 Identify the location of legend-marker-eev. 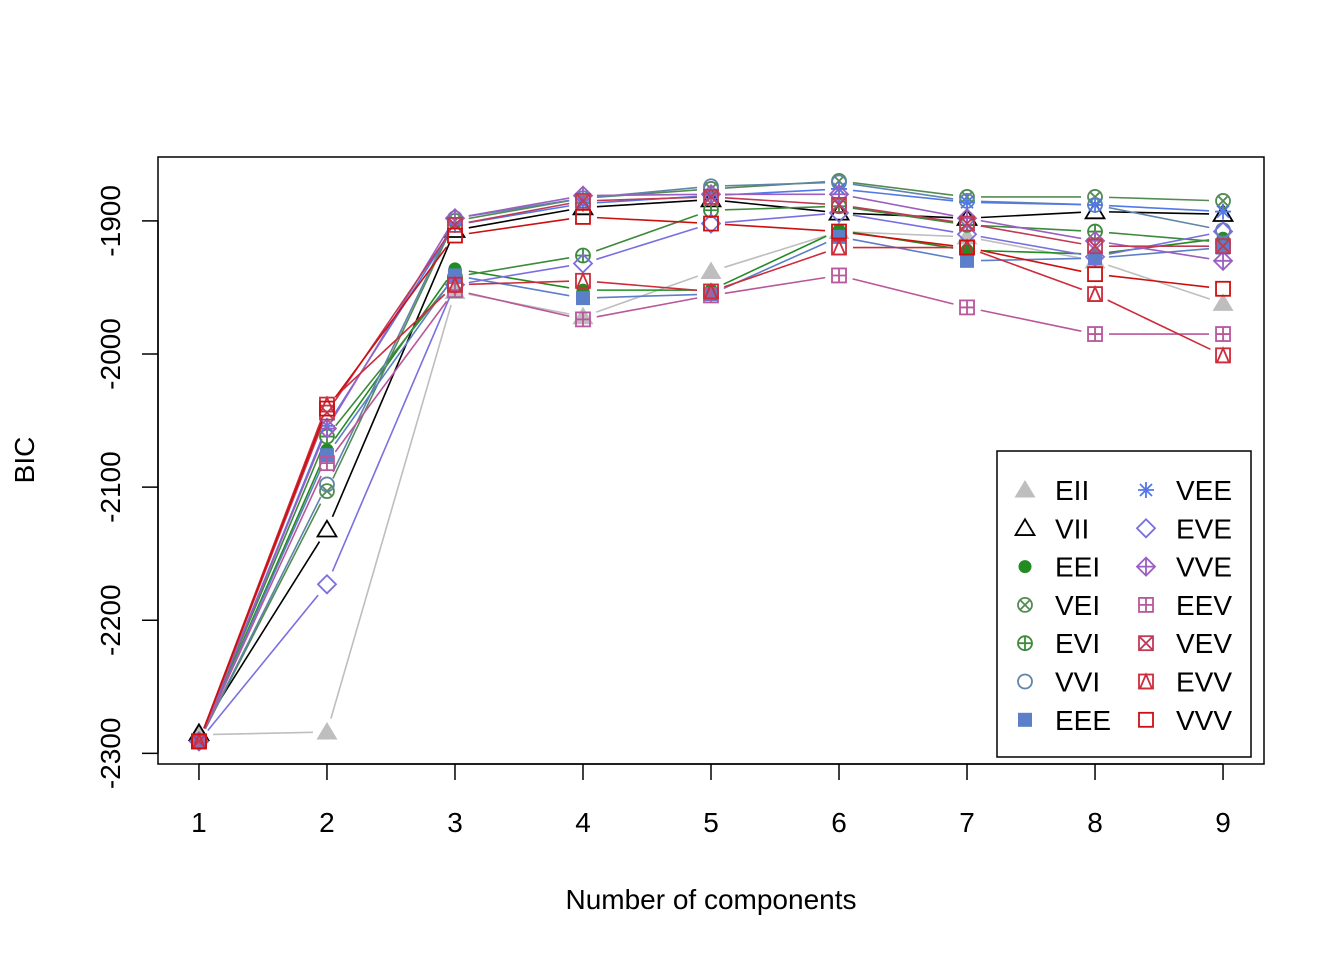
(1146, 605).